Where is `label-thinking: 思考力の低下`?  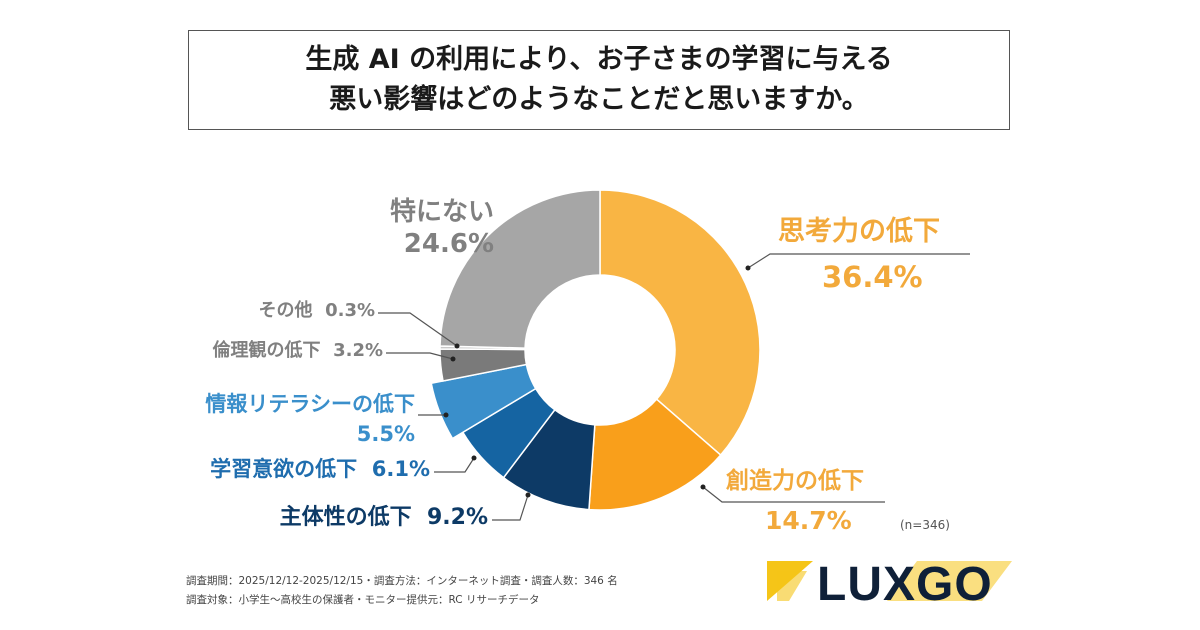 label-thinking: 思考力の低下 is located at coordinates (859, 231).